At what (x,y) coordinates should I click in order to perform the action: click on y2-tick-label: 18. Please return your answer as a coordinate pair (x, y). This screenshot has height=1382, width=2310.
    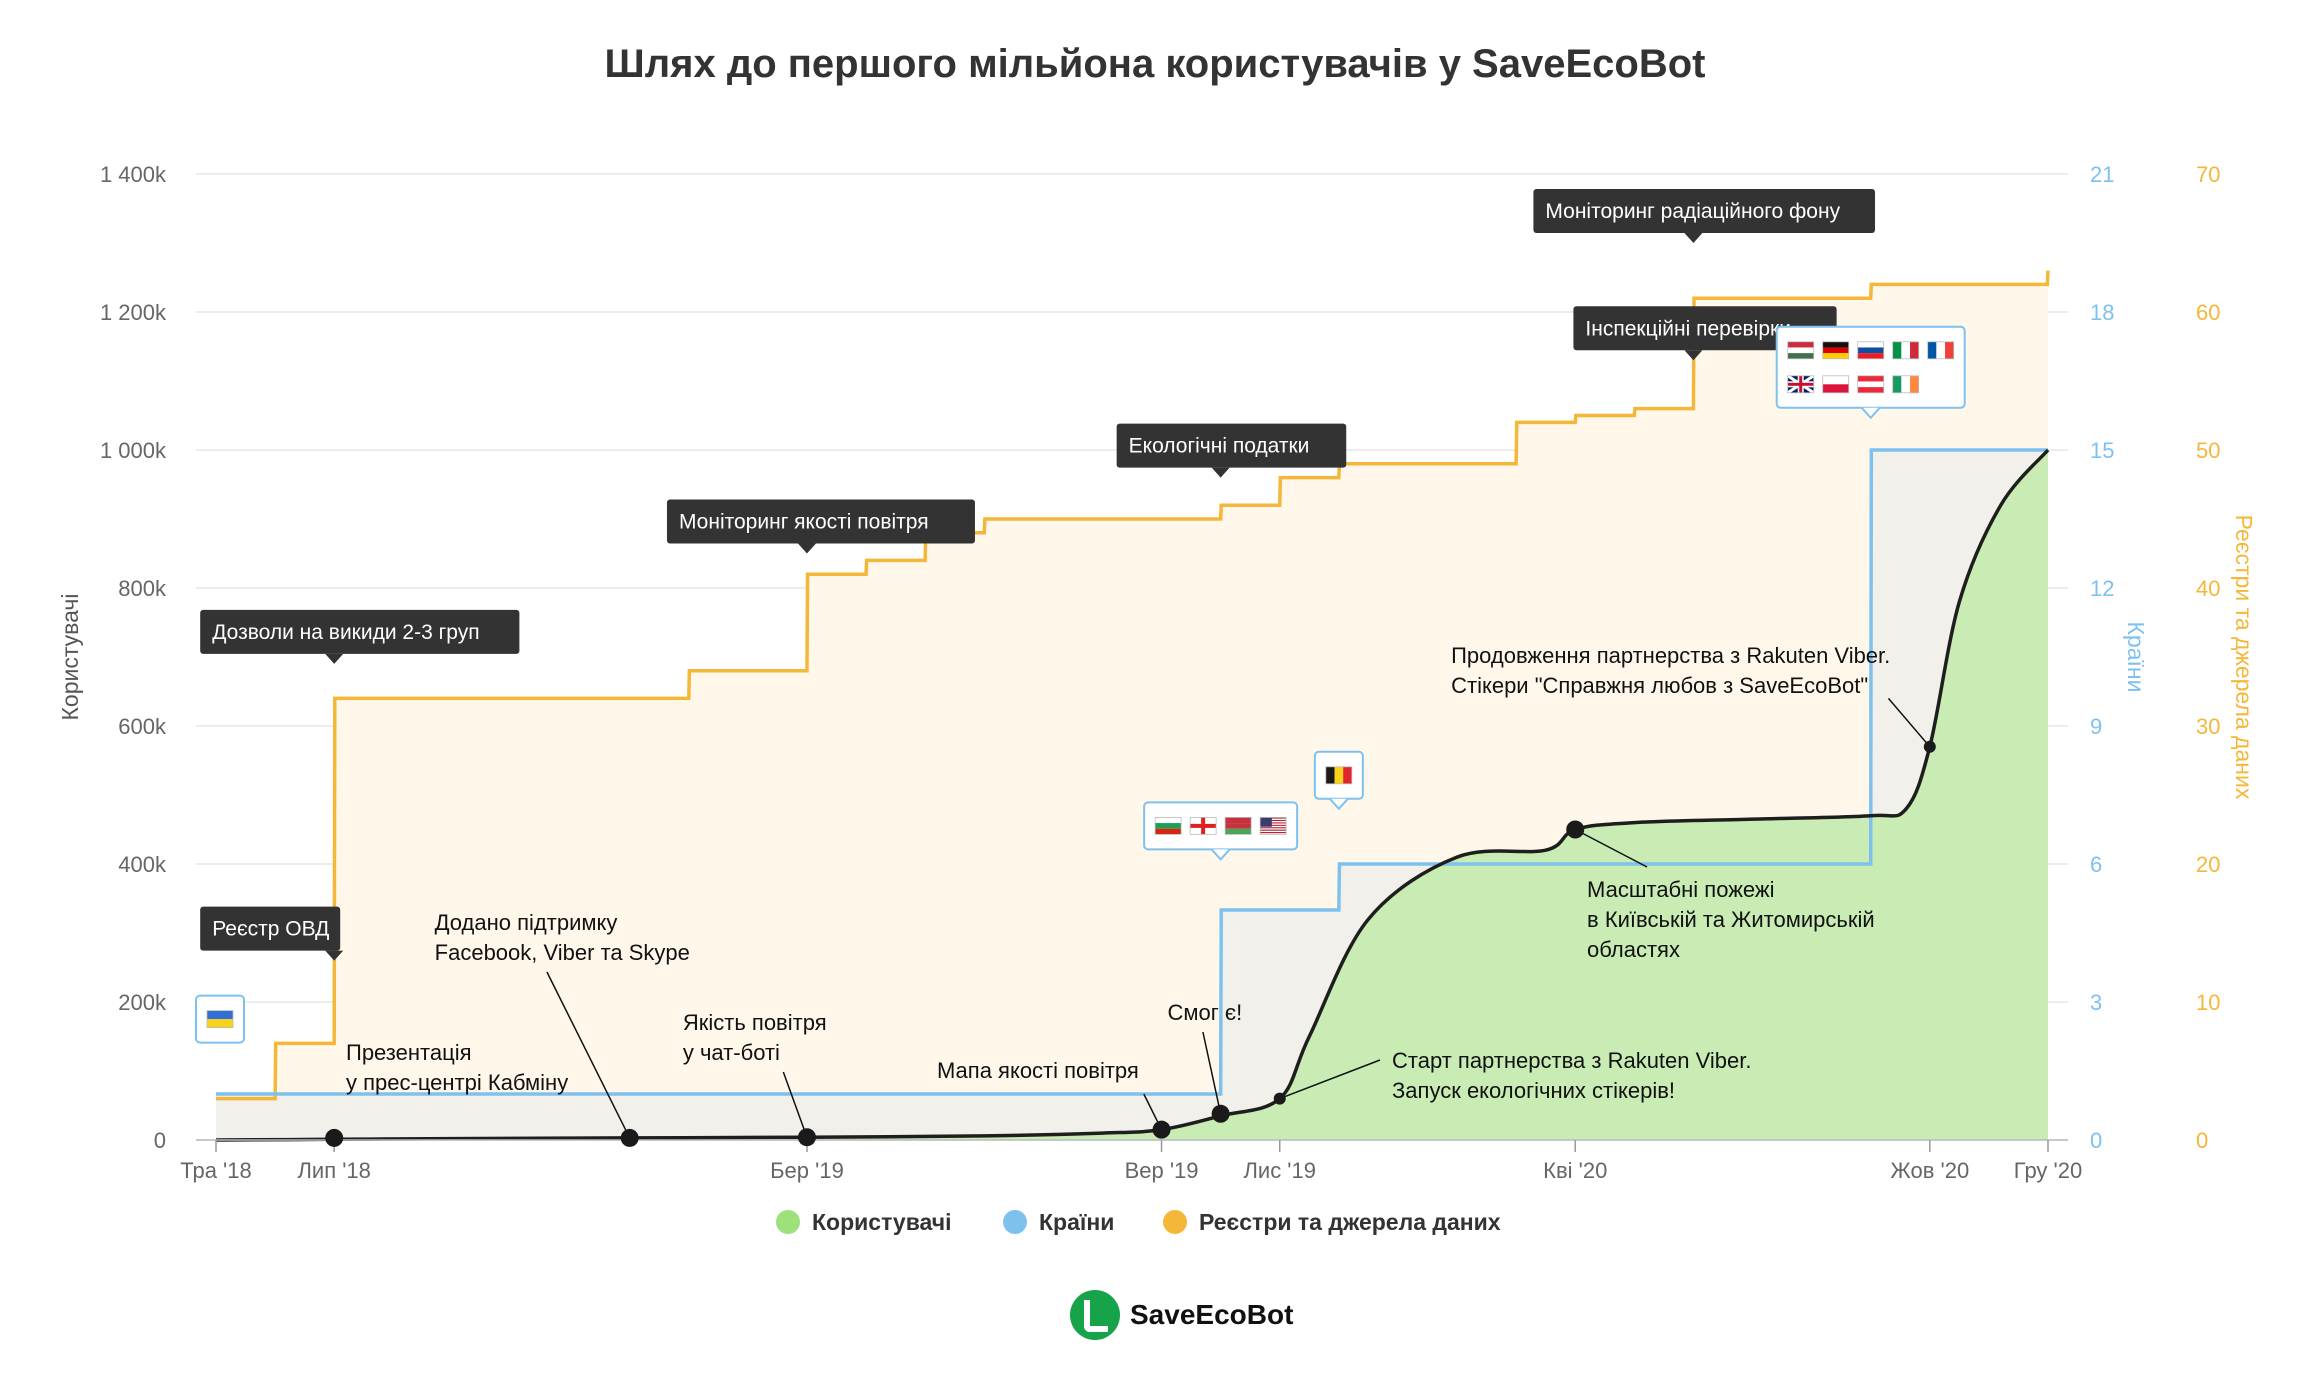
    Looking at the image, I should click on (2102, 312).